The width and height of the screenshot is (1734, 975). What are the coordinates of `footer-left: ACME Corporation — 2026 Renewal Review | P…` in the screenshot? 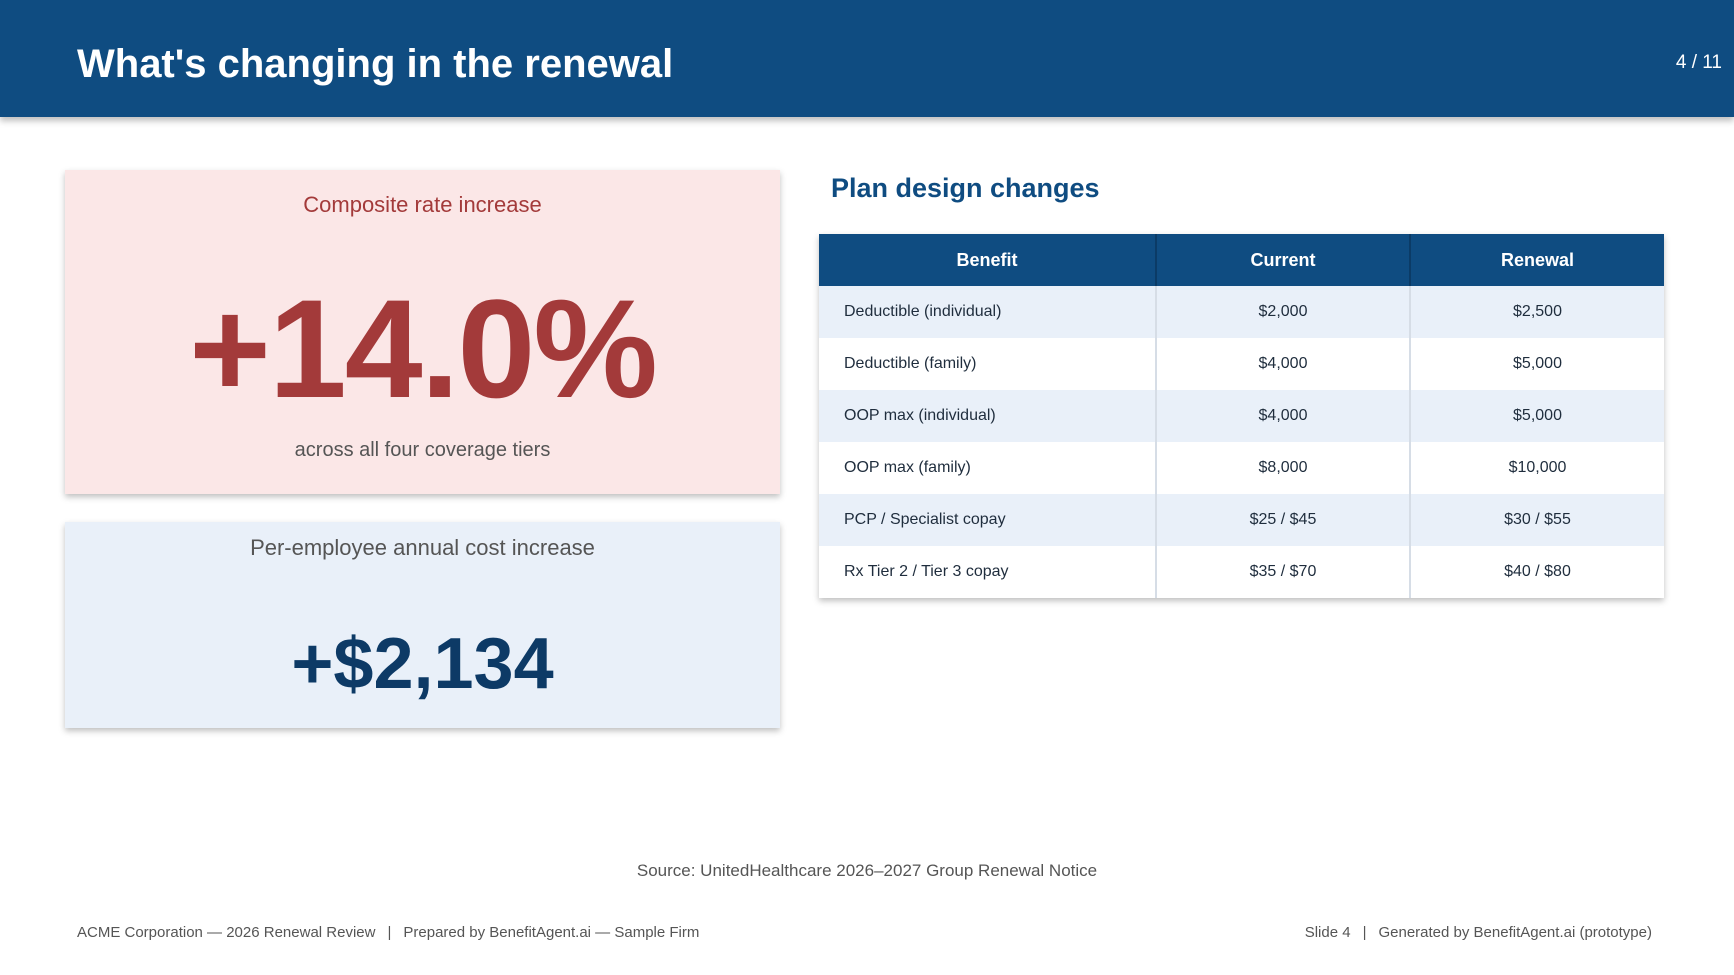 It's located at (388, 933).